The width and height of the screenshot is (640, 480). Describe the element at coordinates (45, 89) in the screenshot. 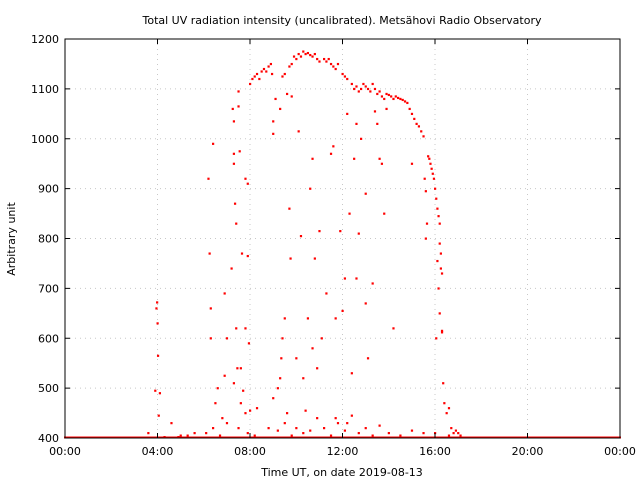

I see `y-tick-label: 1100` at that location.